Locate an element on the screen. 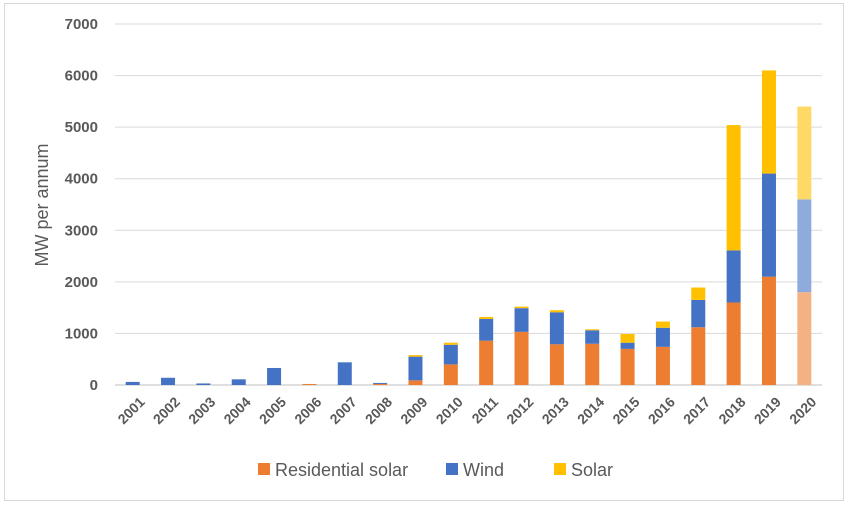  y-axis-ticks: 0 1000 2000 3000 4000 5000 6000 7000 is located at coordinates (81, 205).